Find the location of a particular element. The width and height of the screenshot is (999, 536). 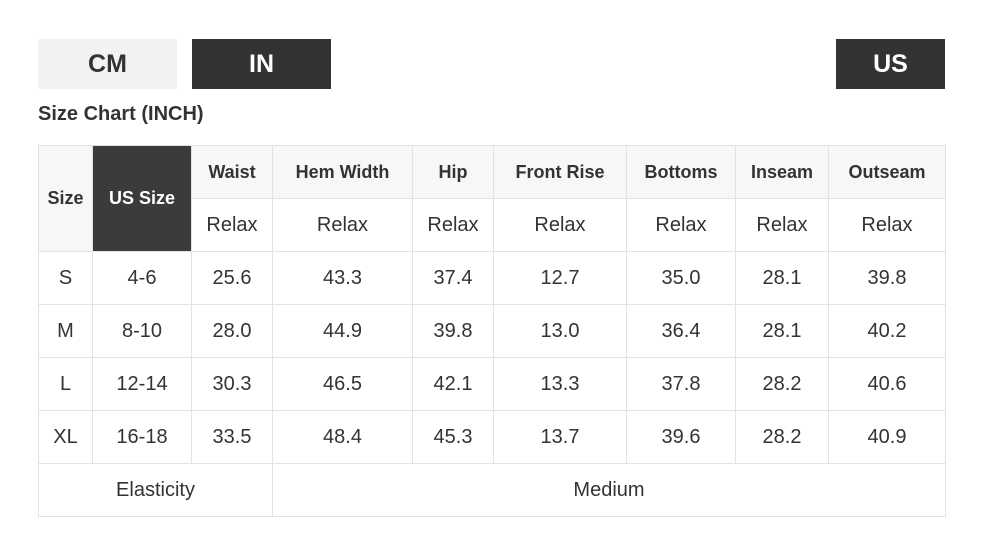

table-cell: Front Rise is located at coordinates (560, 172).